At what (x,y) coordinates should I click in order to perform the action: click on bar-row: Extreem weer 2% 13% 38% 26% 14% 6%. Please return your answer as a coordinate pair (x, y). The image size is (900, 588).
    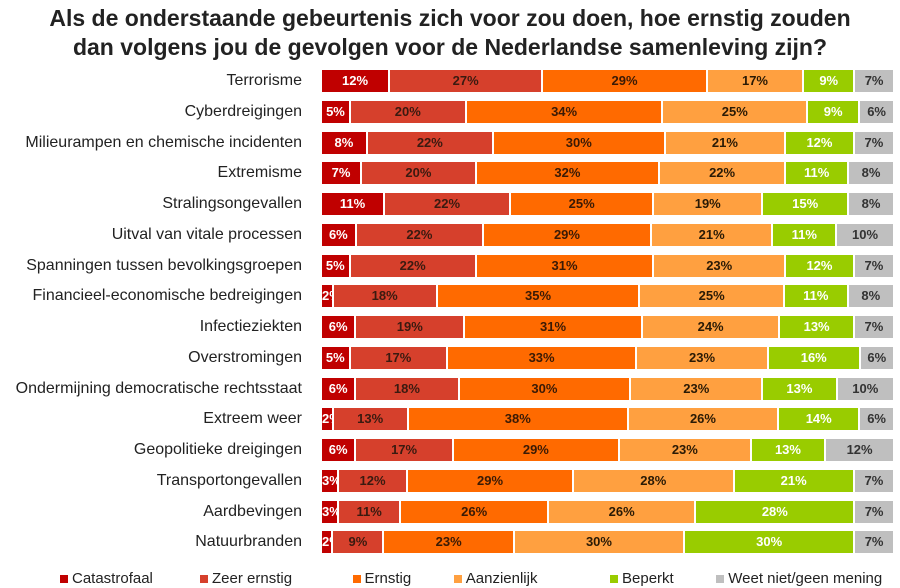
    Looking at the image, I should click on (450, 419).